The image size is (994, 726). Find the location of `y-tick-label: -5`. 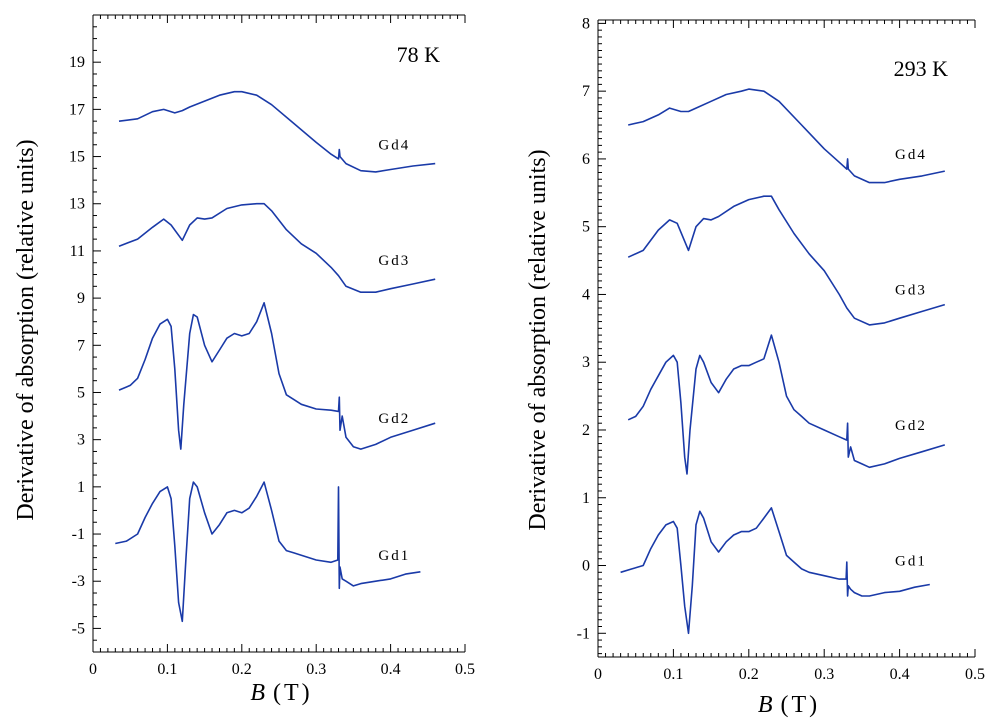

y-tick-label: -5 is located at coordinates (78, 628).